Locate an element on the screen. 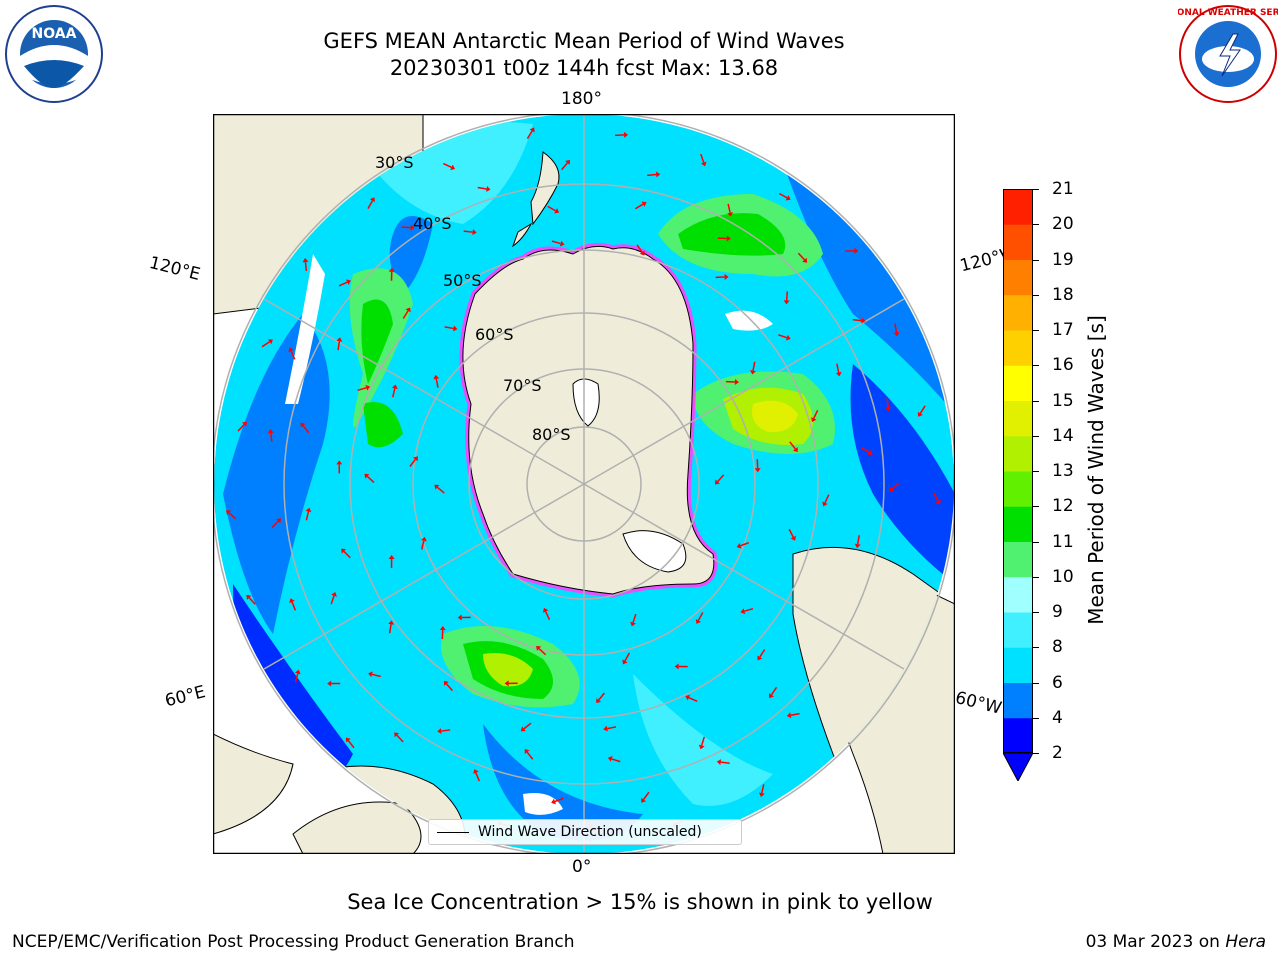 This screenshot has width=1280, height=960. lat-label-60s: 60°S is located at coordinates (494, 334).